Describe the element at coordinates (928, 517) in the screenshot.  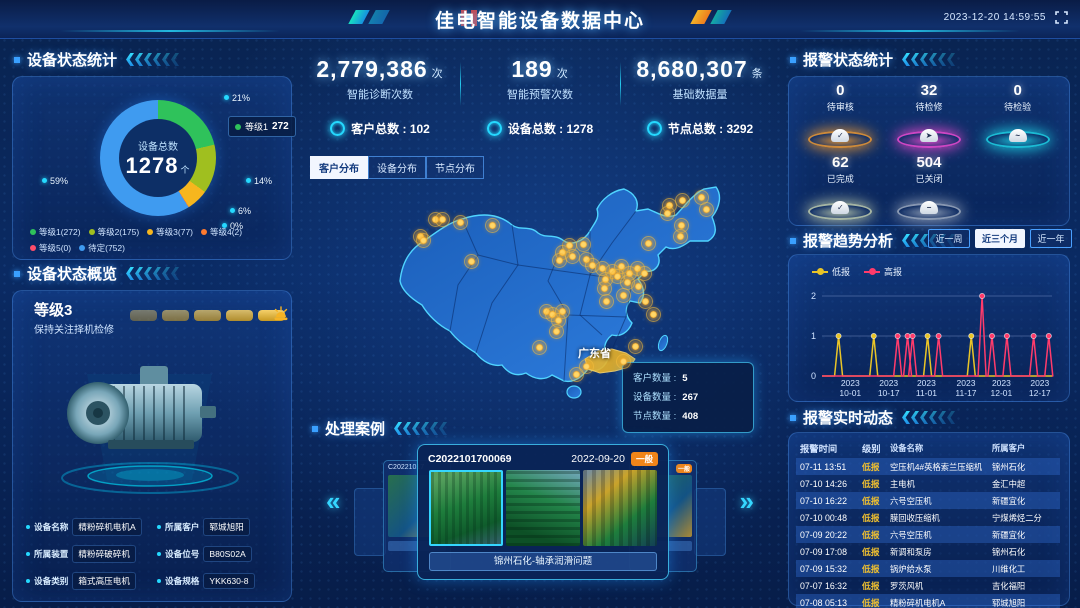
I see `table-row: 07-10 00:48 低报 膜回收压缩机 宁煤烯烃二分` at that location.